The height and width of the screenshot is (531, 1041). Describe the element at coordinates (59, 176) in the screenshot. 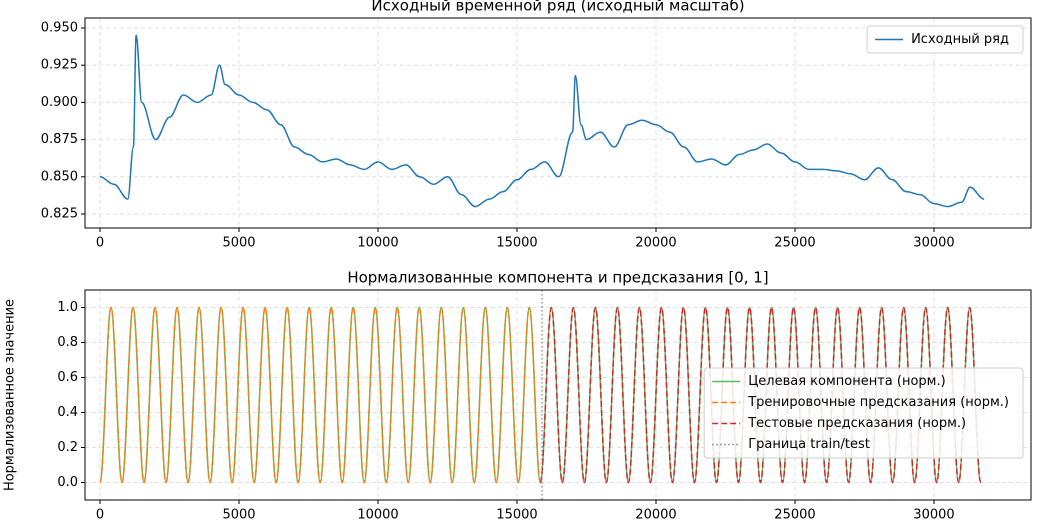

I see `y-tick-label: 0.850` at that location.